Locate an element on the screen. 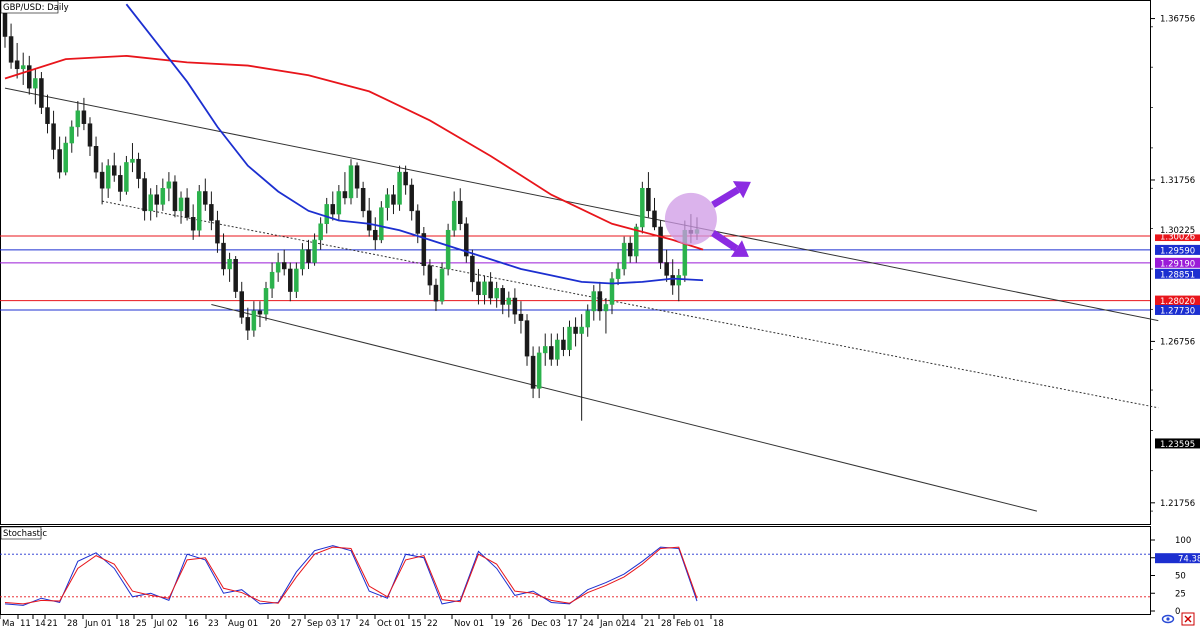 This screenshot has height=628, width=1200. y-tick-label: 1.31756 is located at coordinates (1177, 181).